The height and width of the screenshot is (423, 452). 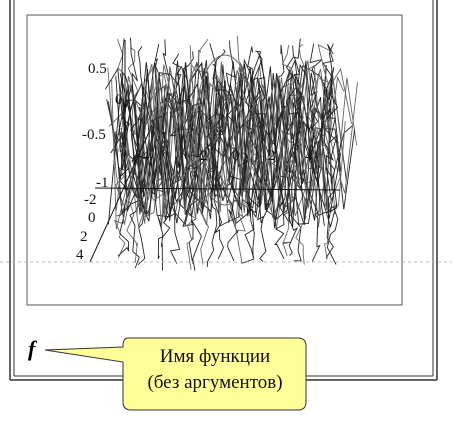 What do you see at coordinates (33, 348) in the screenshot?
I see `function-name: f` at bounding box center [33, 348].